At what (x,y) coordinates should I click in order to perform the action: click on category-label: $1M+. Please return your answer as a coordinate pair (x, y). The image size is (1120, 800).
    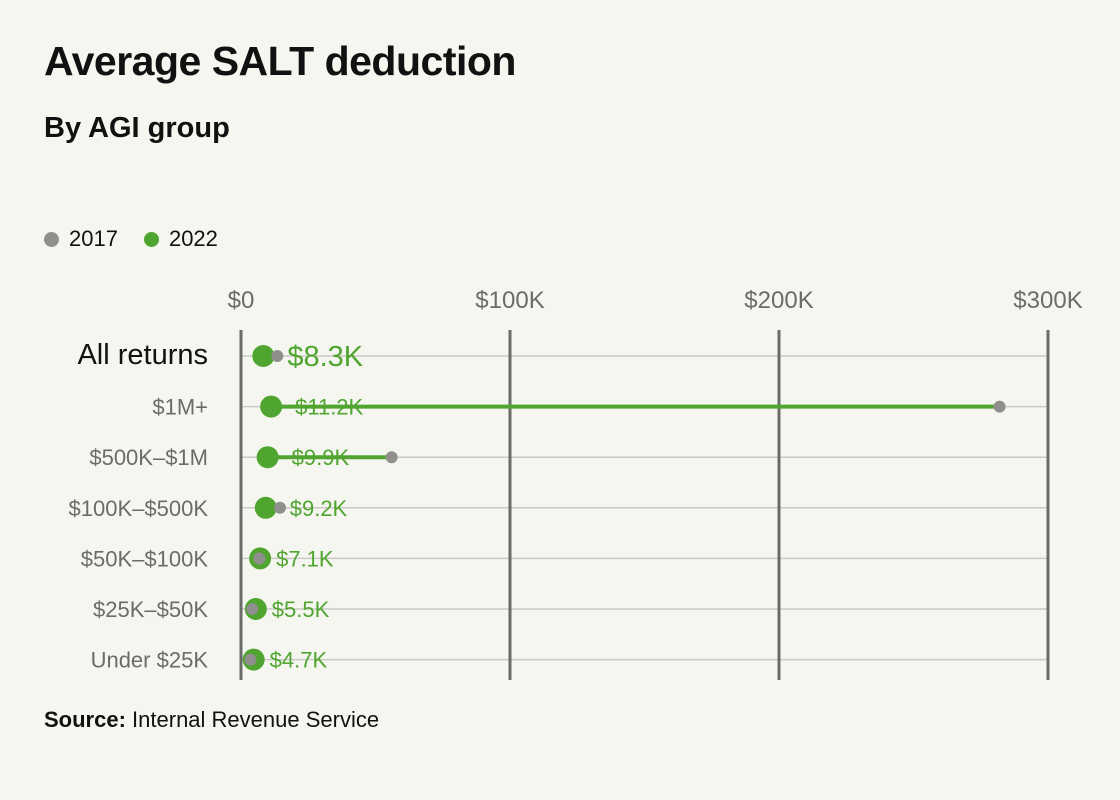
    Looking at the image, I should click on (180, 407).